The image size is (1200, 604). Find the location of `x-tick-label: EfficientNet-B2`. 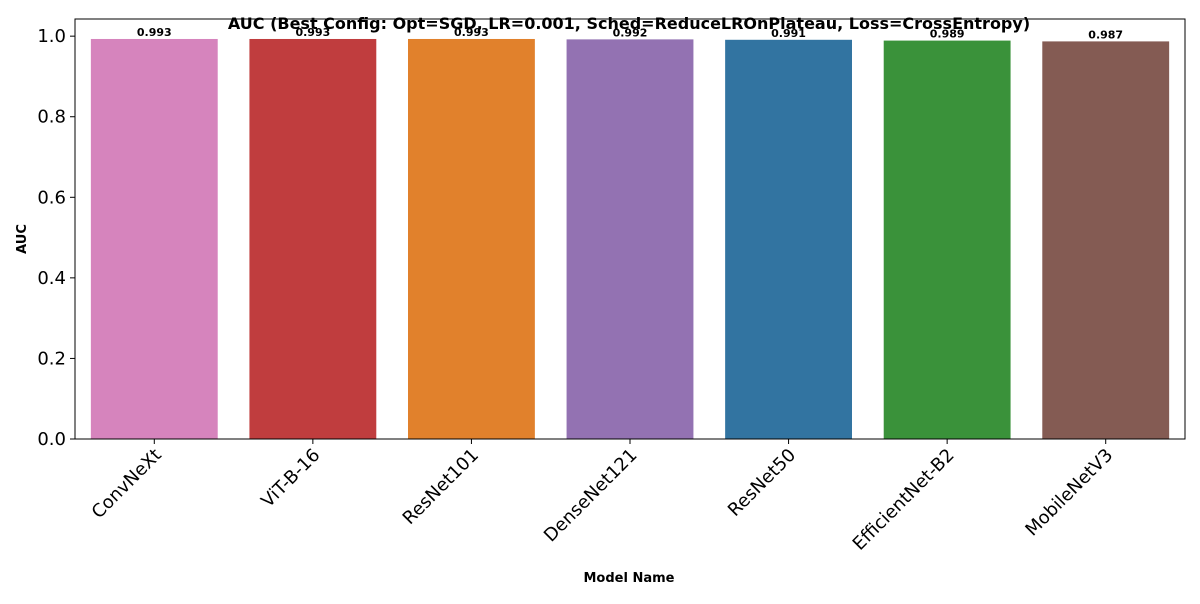

x-tick-label: EfficientNet-B2 is located at coordinates (904, 500).